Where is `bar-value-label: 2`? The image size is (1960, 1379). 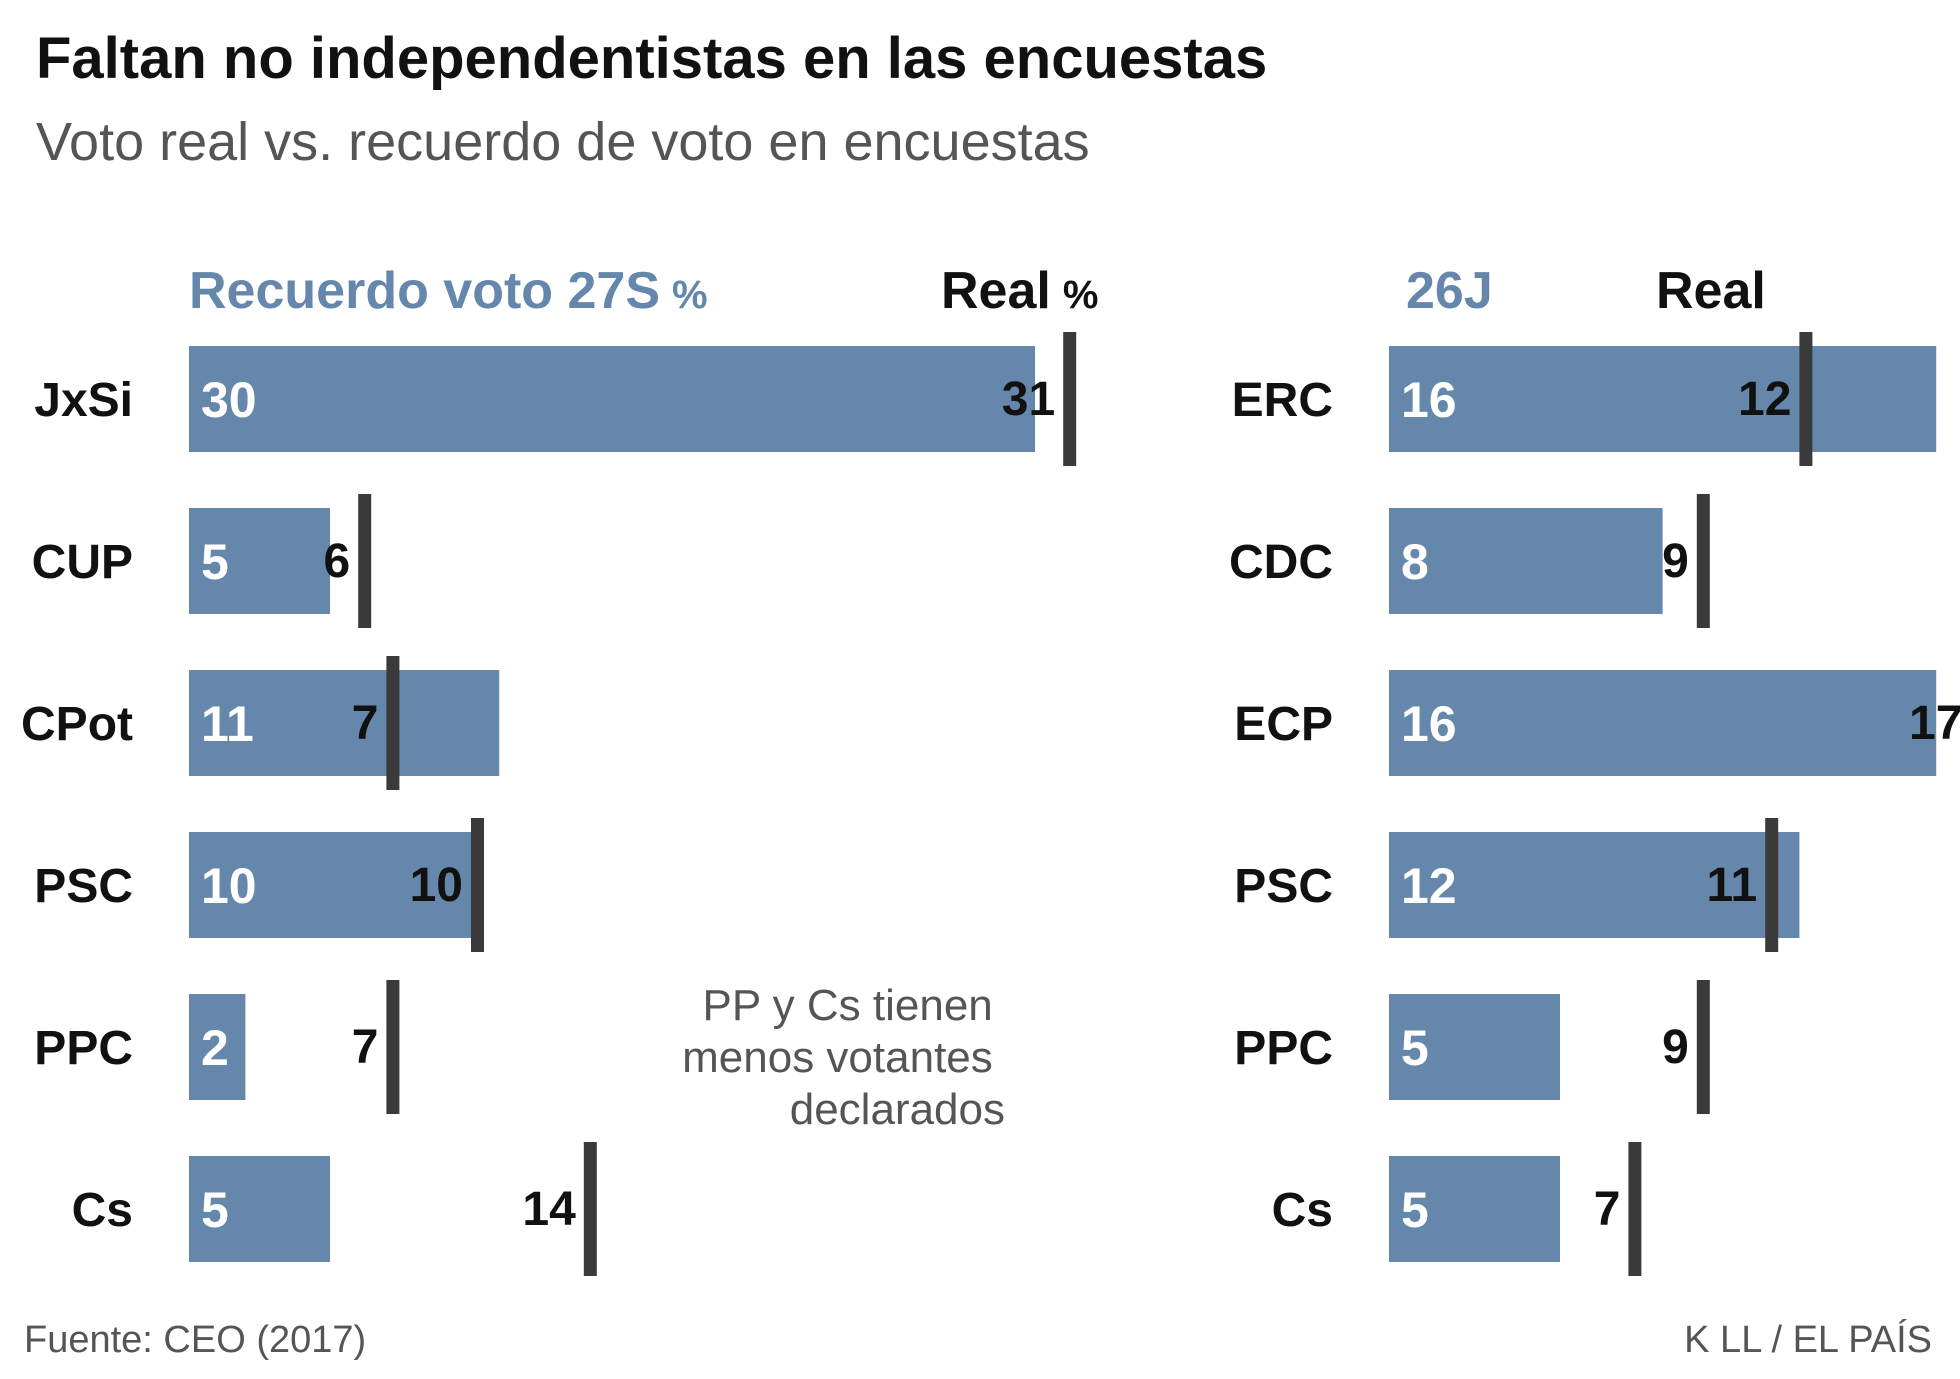 bar-value-label: 2 is located at coordinates (215, 1048).